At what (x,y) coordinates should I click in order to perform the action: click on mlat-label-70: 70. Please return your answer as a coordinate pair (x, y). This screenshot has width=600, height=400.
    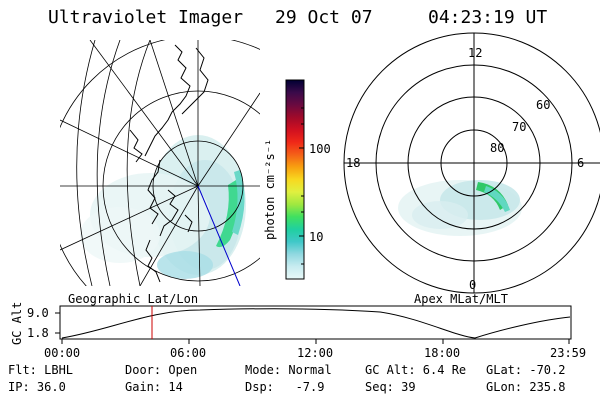
    Looking at the image, I should click on (519, 127).